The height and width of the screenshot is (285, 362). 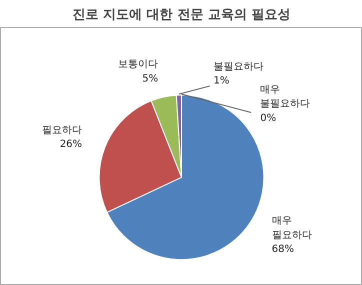 I want to click on slice-label: 매우 필요하다, so click(x=292, y=228).